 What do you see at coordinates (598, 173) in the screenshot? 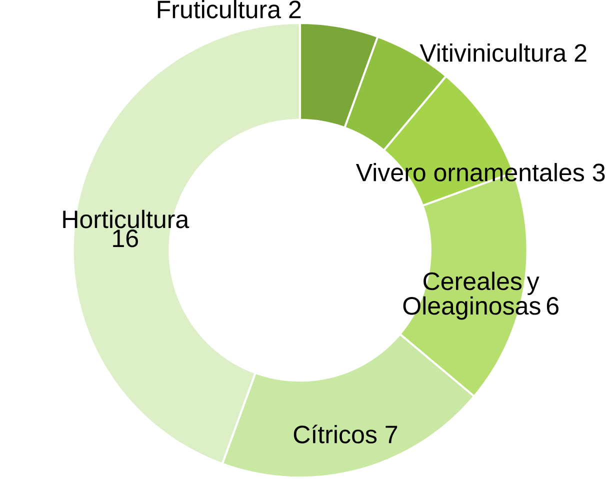
I see `data-label: 3` at bounding box center [598, 173].